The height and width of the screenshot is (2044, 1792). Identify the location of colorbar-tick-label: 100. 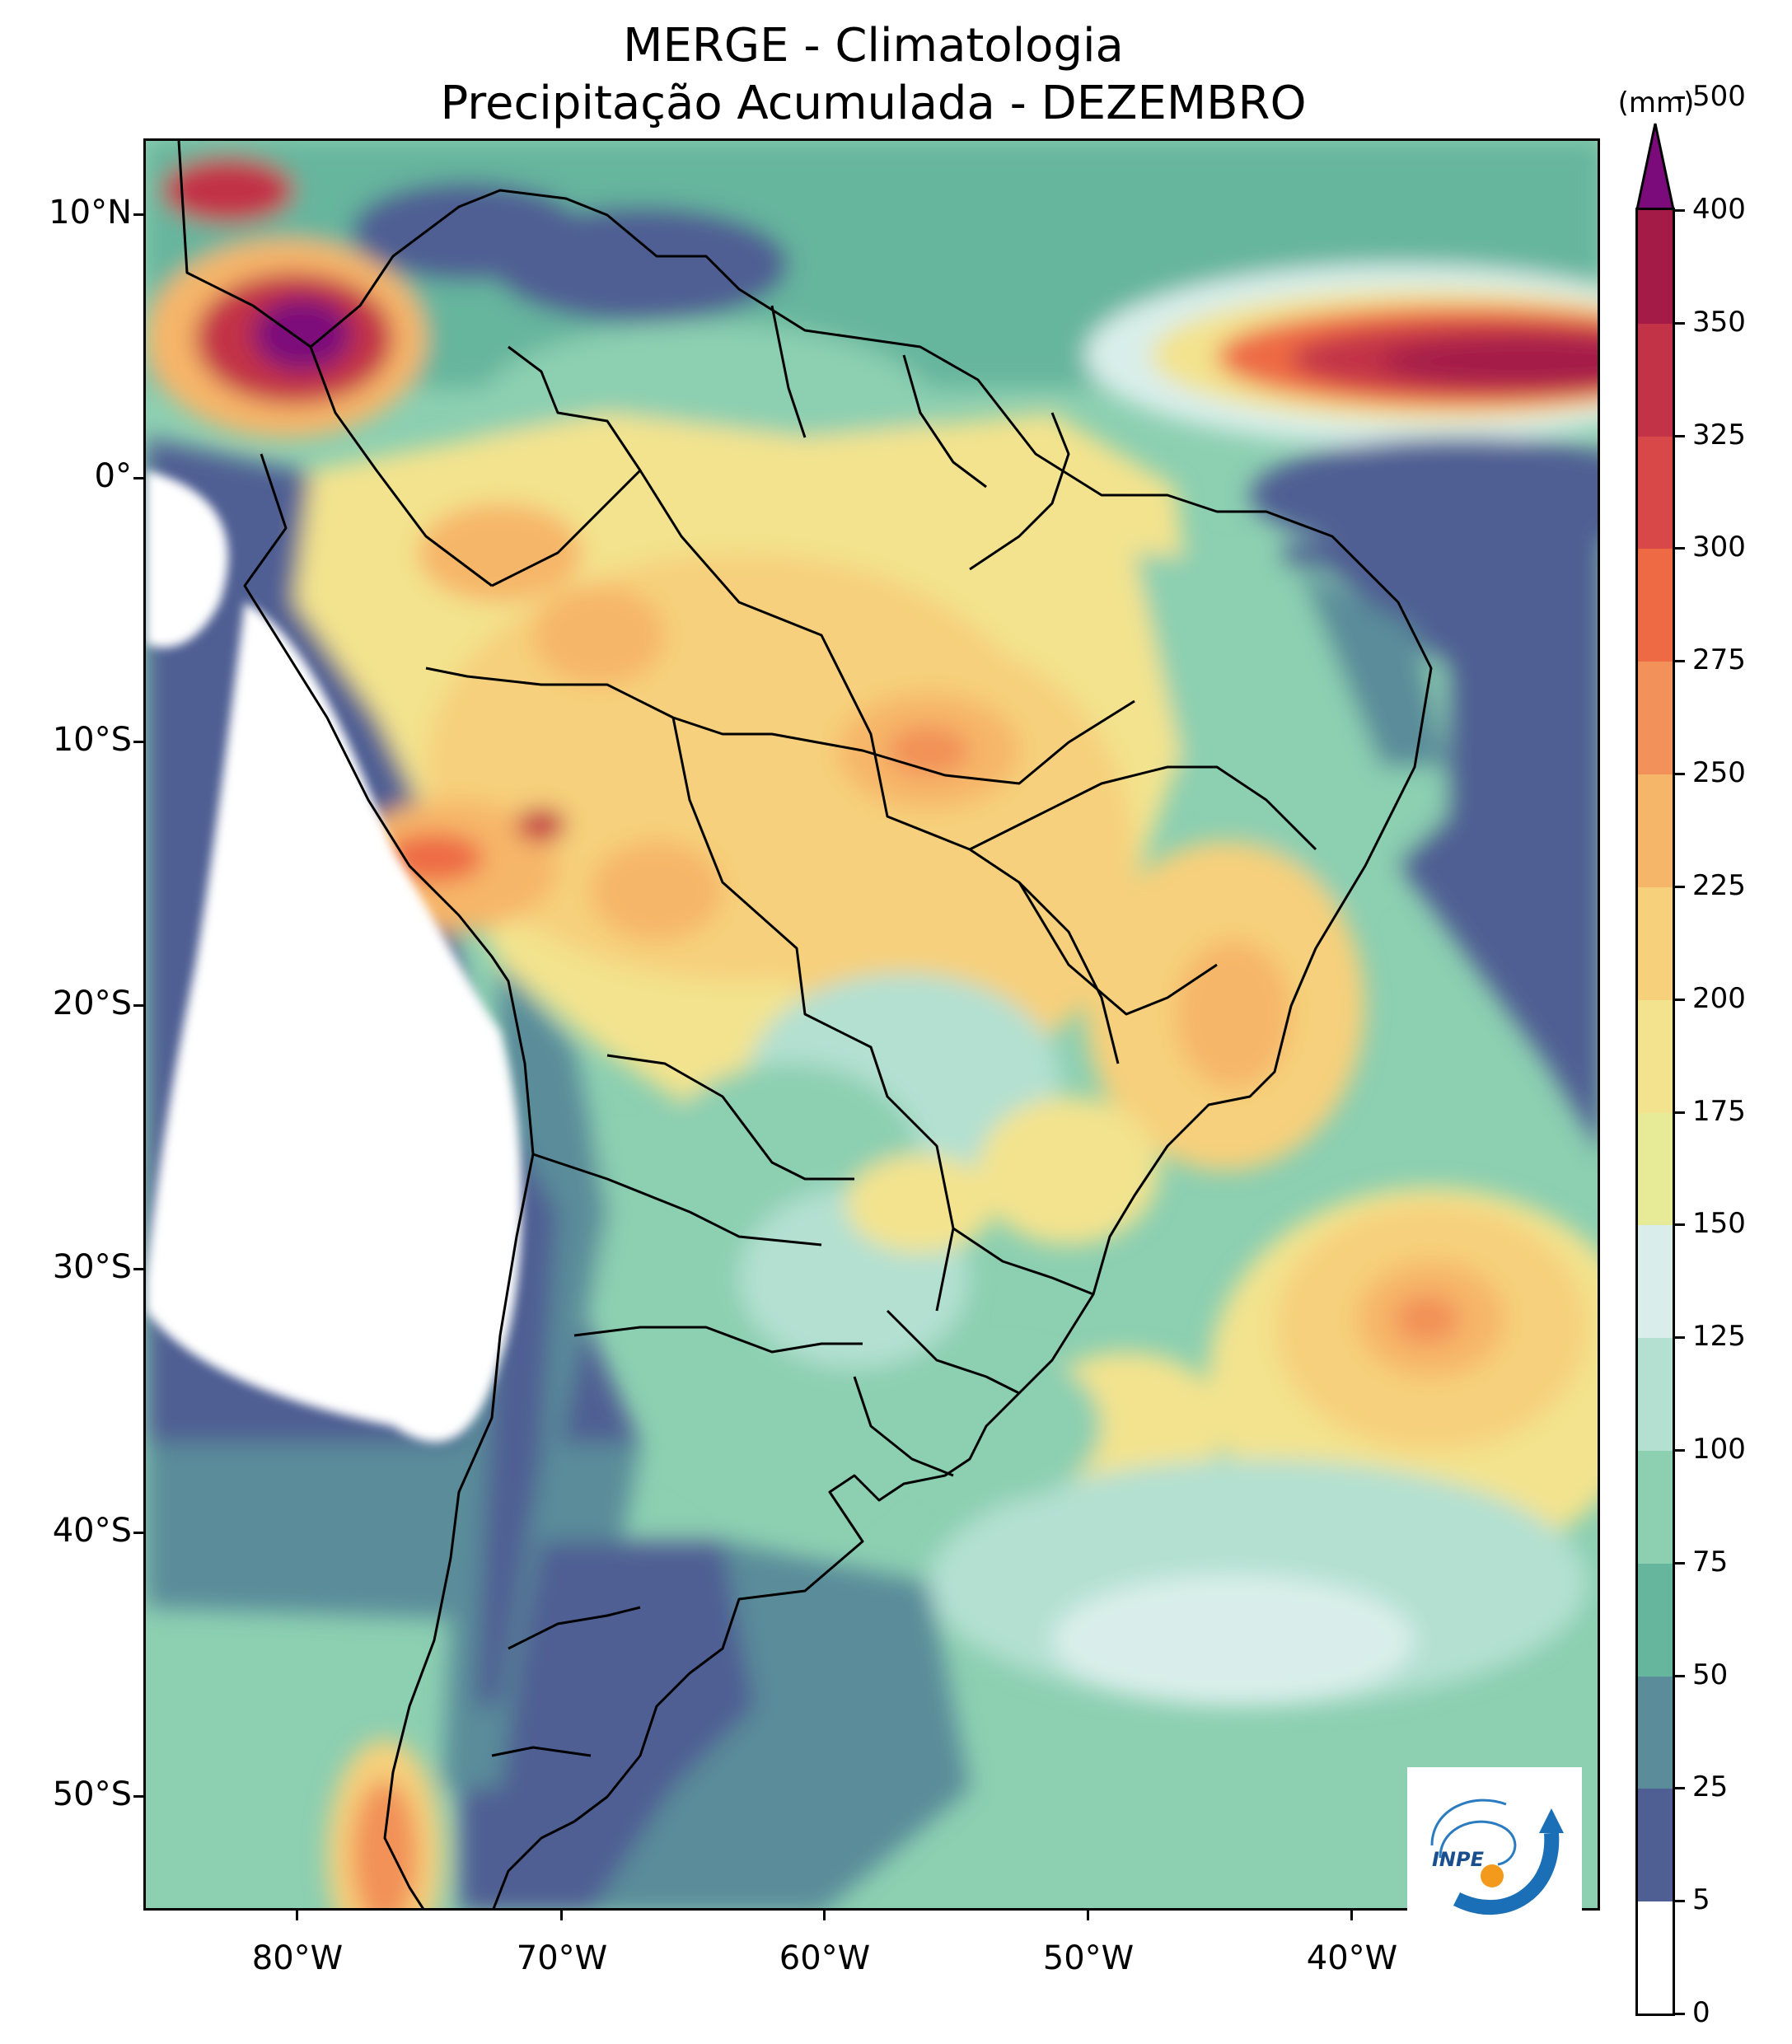
(1719, 1449).